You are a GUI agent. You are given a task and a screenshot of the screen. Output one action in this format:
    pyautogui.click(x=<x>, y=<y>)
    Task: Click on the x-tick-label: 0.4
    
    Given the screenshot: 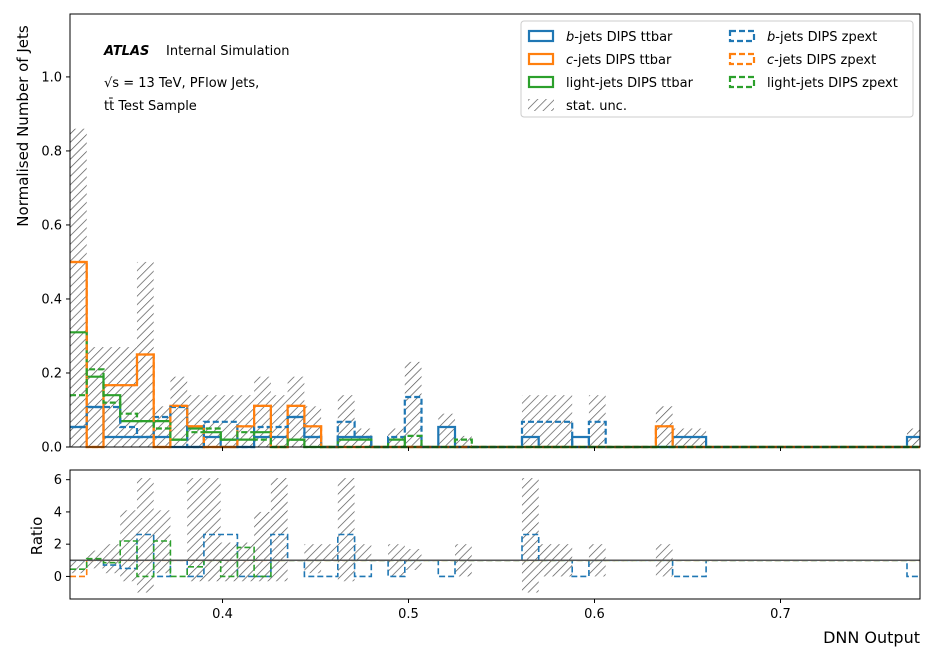 What is the action you would take?
    pyautogui.click(x=222, y=614)
    